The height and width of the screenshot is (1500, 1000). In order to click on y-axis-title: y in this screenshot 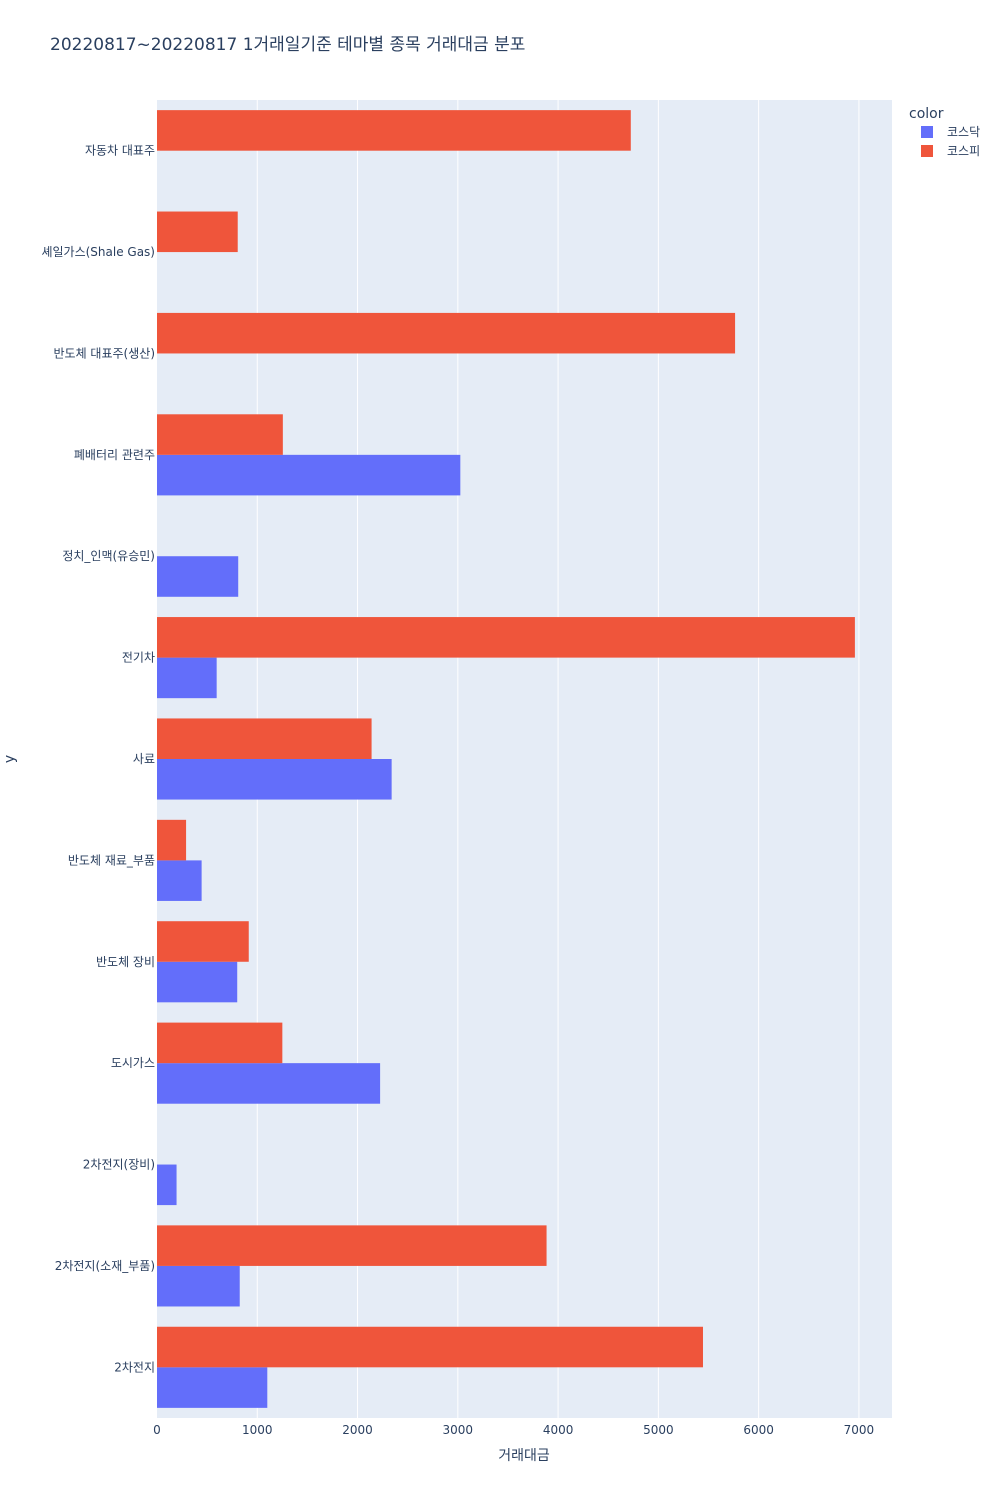, I will do `click(10, 759)`.